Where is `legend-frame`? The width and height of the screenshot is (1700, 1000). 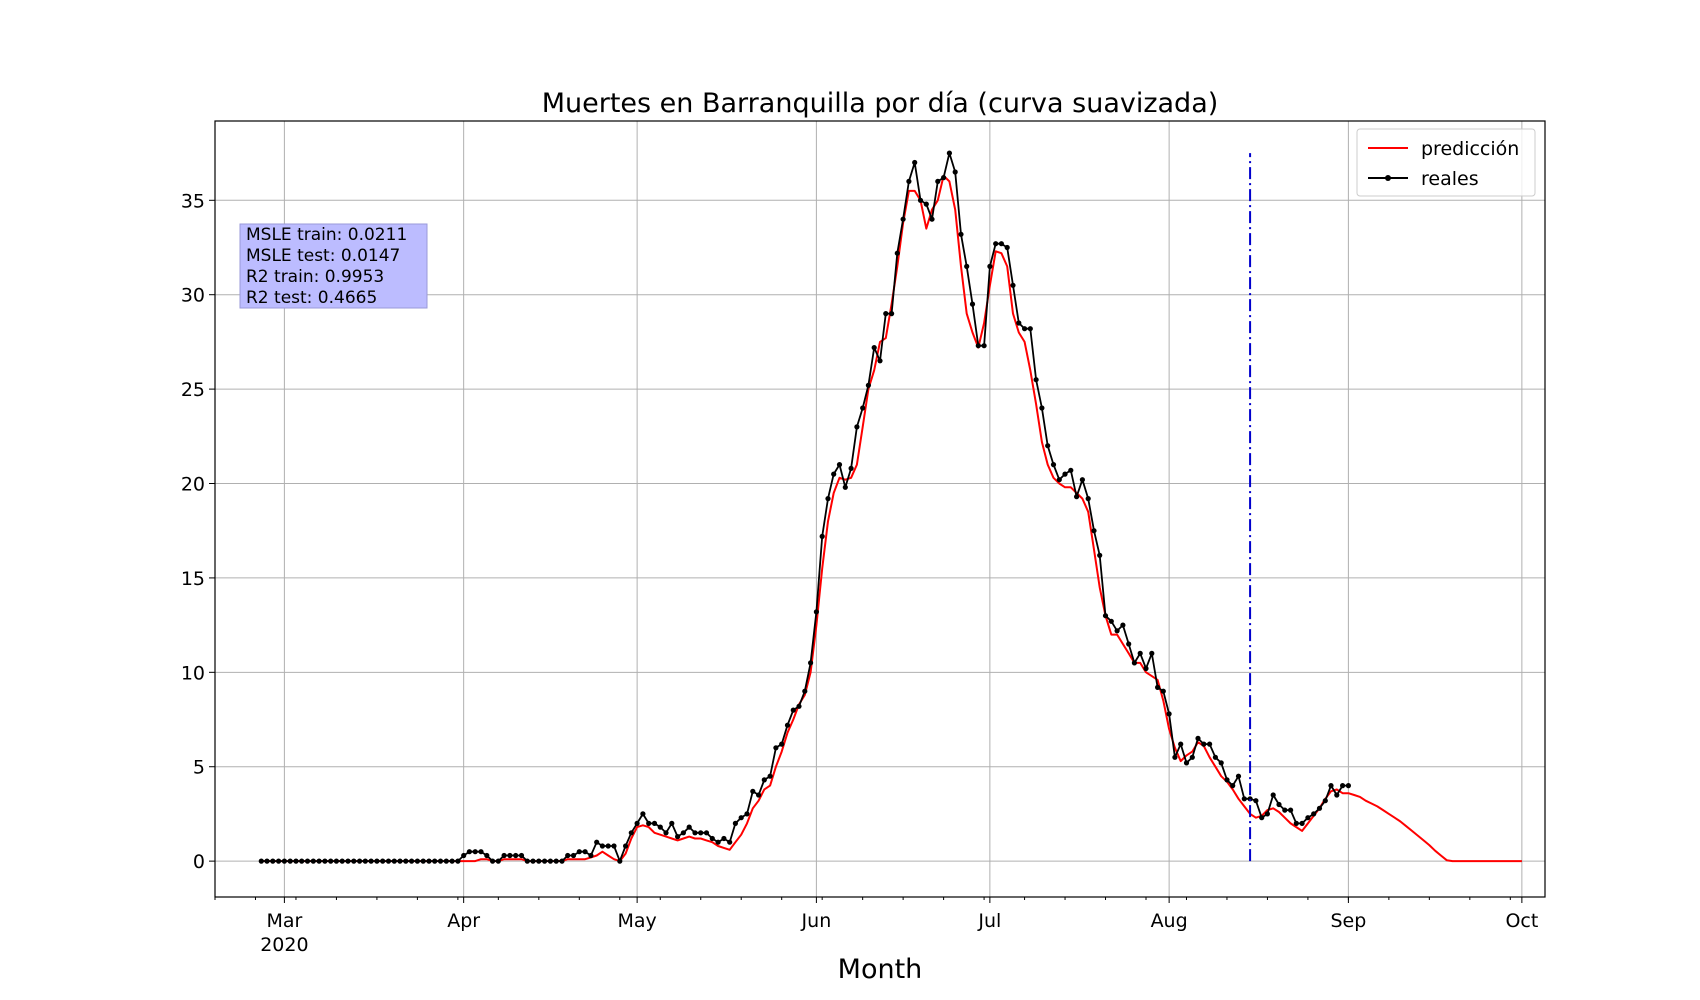 legend-frame is located at coordinates (1446, 162).